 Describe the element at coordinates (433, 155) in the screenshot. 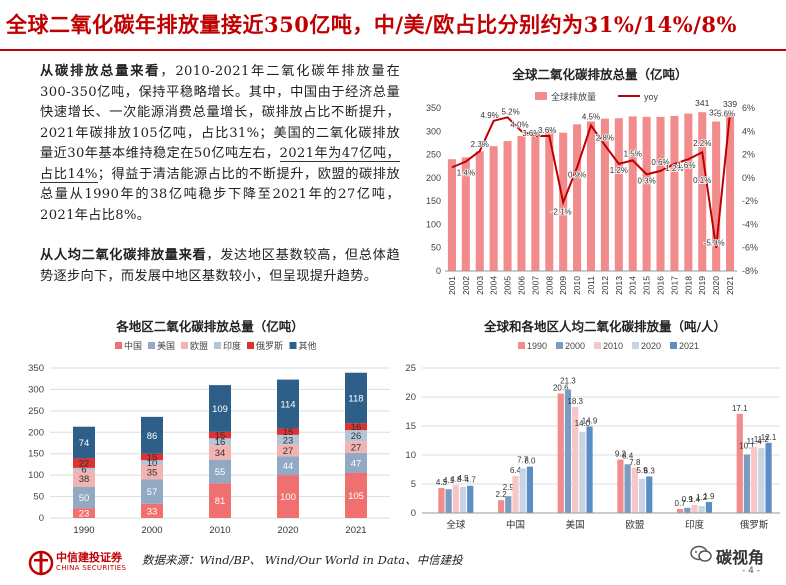

I see `y-tick-left: 250` at that location.